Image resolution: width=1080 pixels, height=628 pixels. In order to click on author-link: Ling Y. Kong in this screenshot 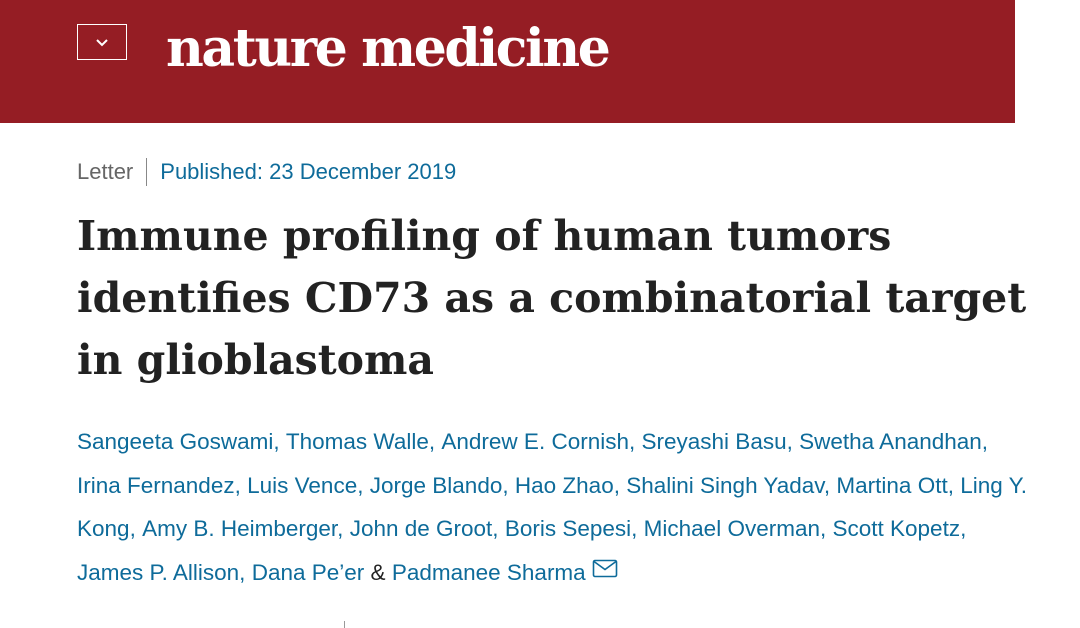, I will do `click(552, 507)`.